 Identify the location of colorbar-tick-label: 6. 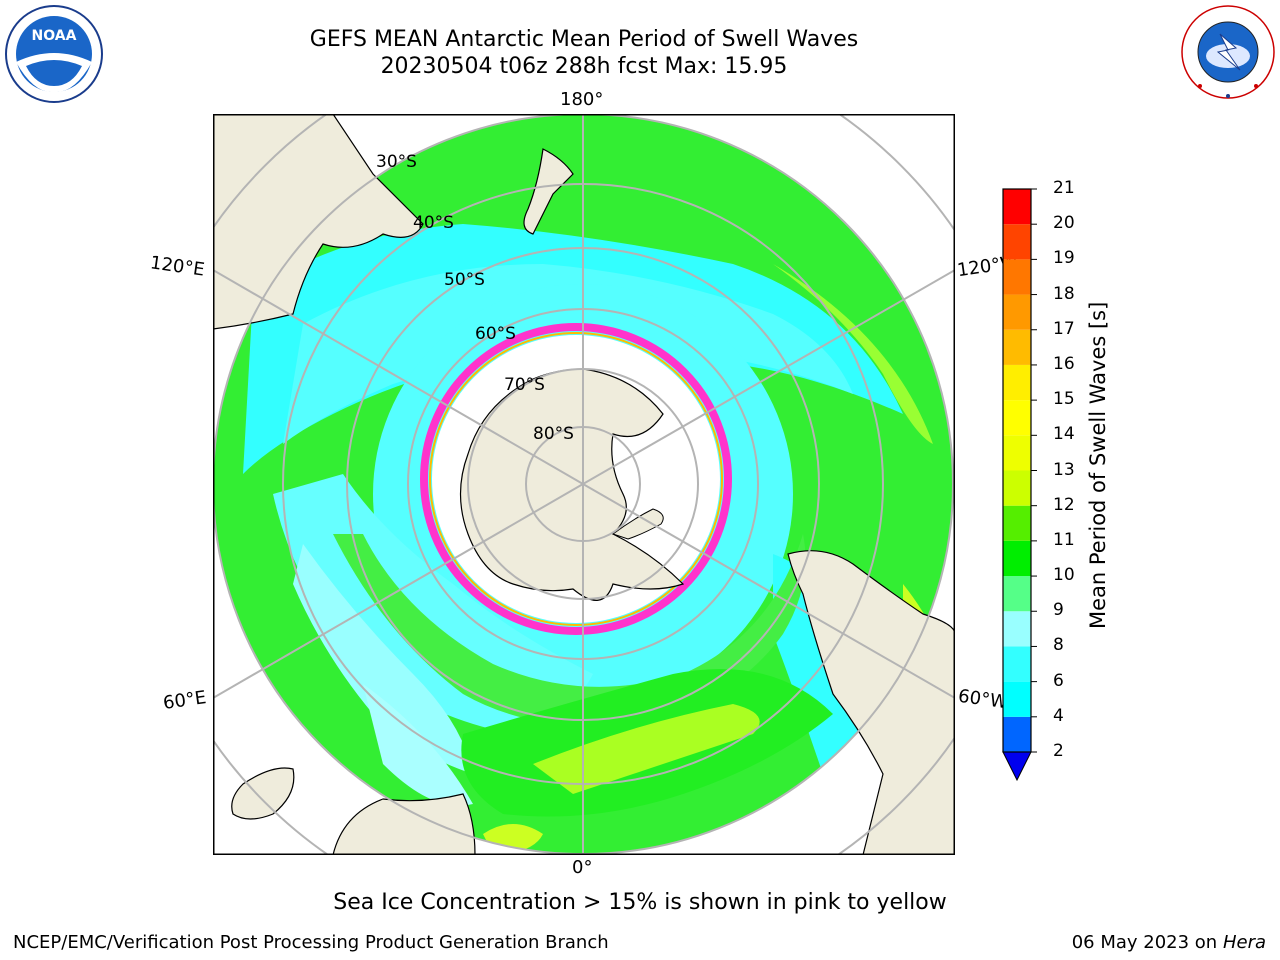
(1058, 680).